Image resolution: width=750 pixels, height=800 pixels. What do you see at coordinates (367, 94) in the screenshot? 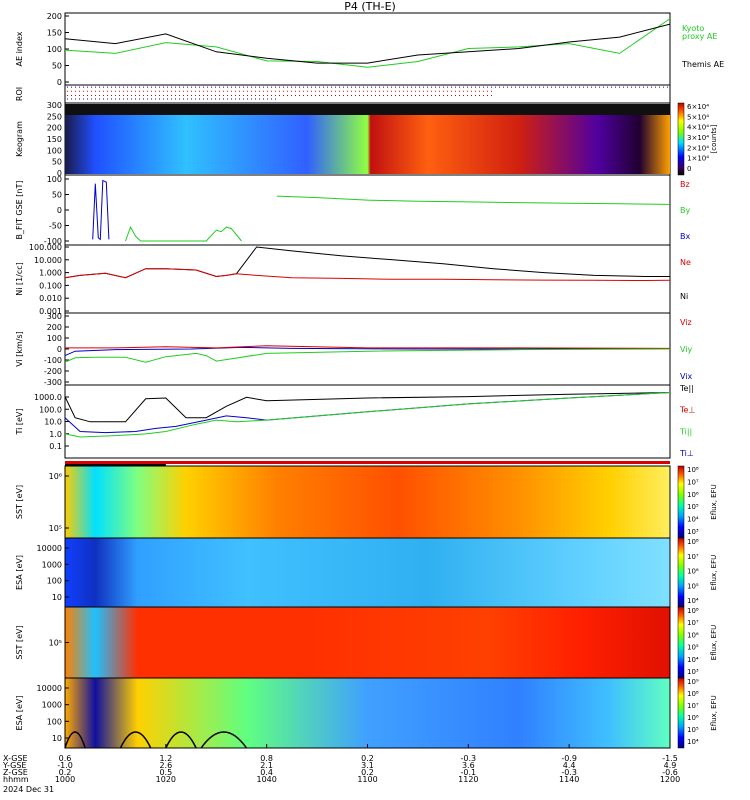
I see `roi-frame` at bounding box center [367, 94].